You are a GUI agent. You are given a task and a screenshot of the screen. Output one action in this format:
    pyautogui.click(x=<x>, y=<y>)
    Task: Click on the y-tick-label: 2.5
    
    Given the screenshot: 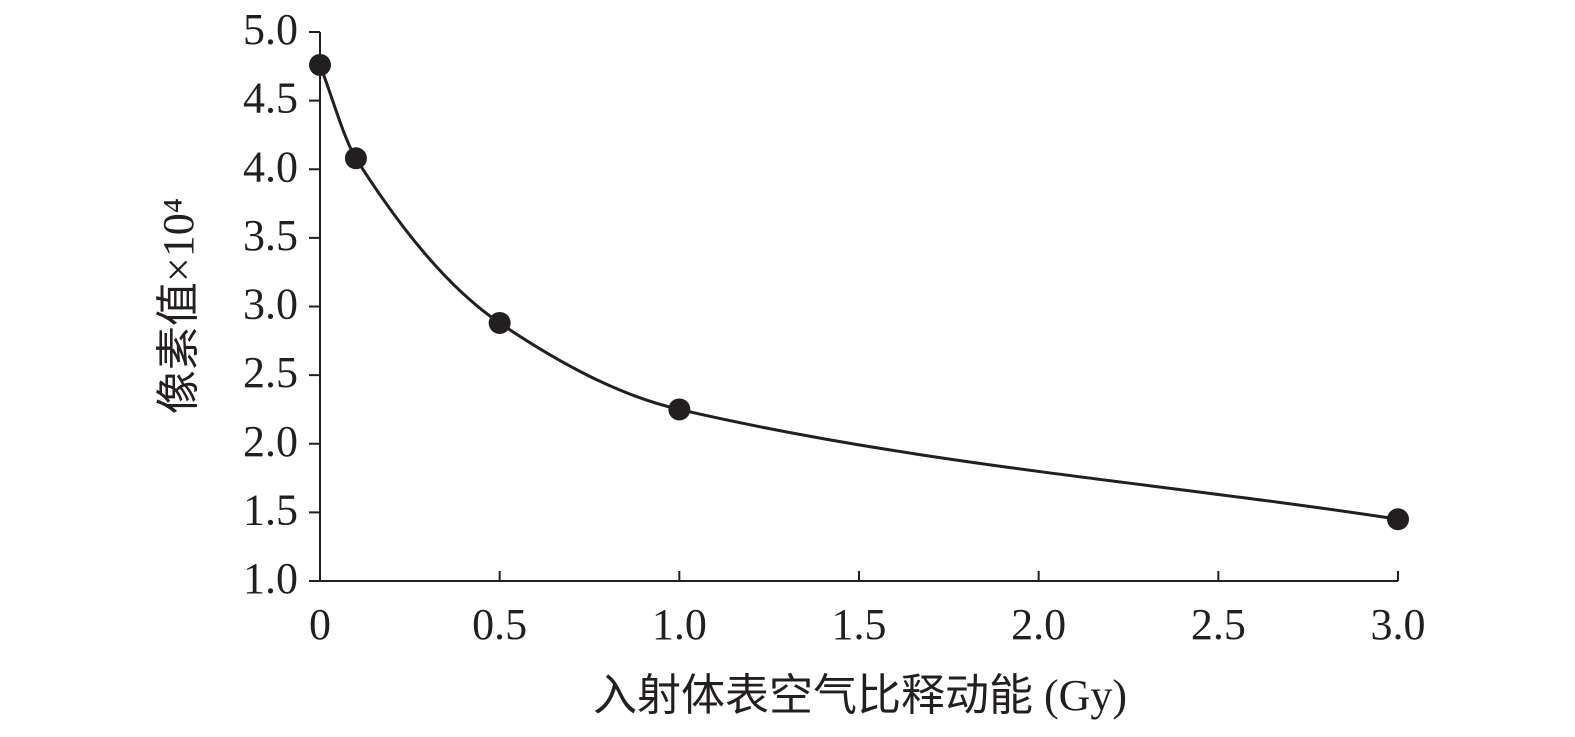 What is the action you would take?
    pyautogui.click(x=270, y=372)
    